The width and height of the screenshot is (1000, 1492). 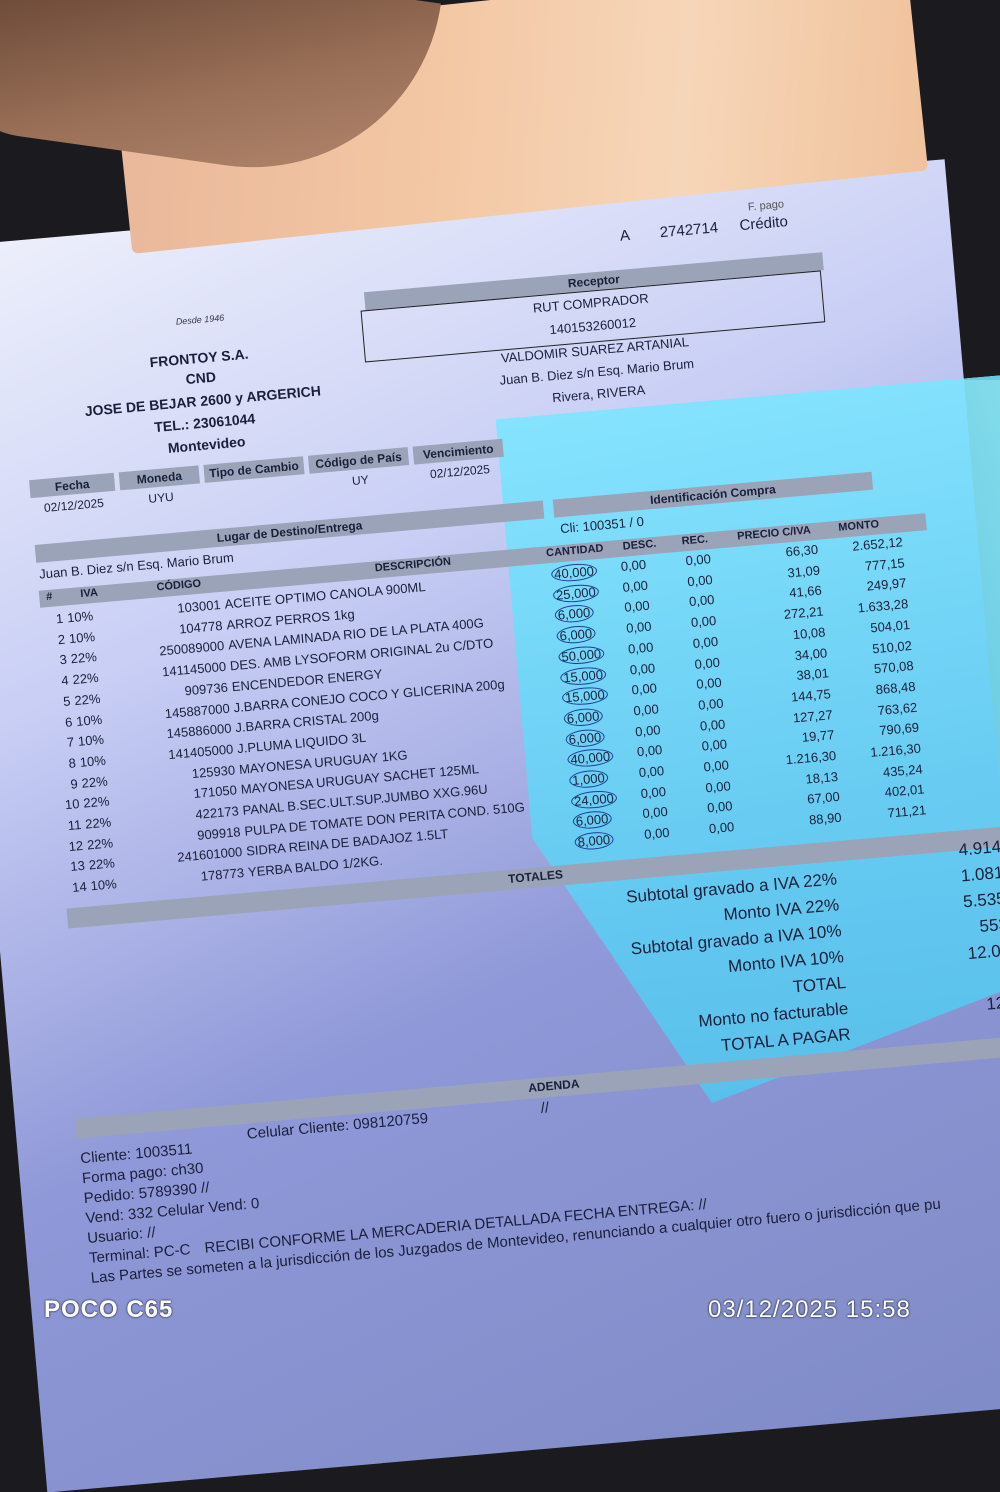 What do you see at coordinates (74, 783) in the screenshot?
I see `row-number: 9` at bounding box center [74, 783].